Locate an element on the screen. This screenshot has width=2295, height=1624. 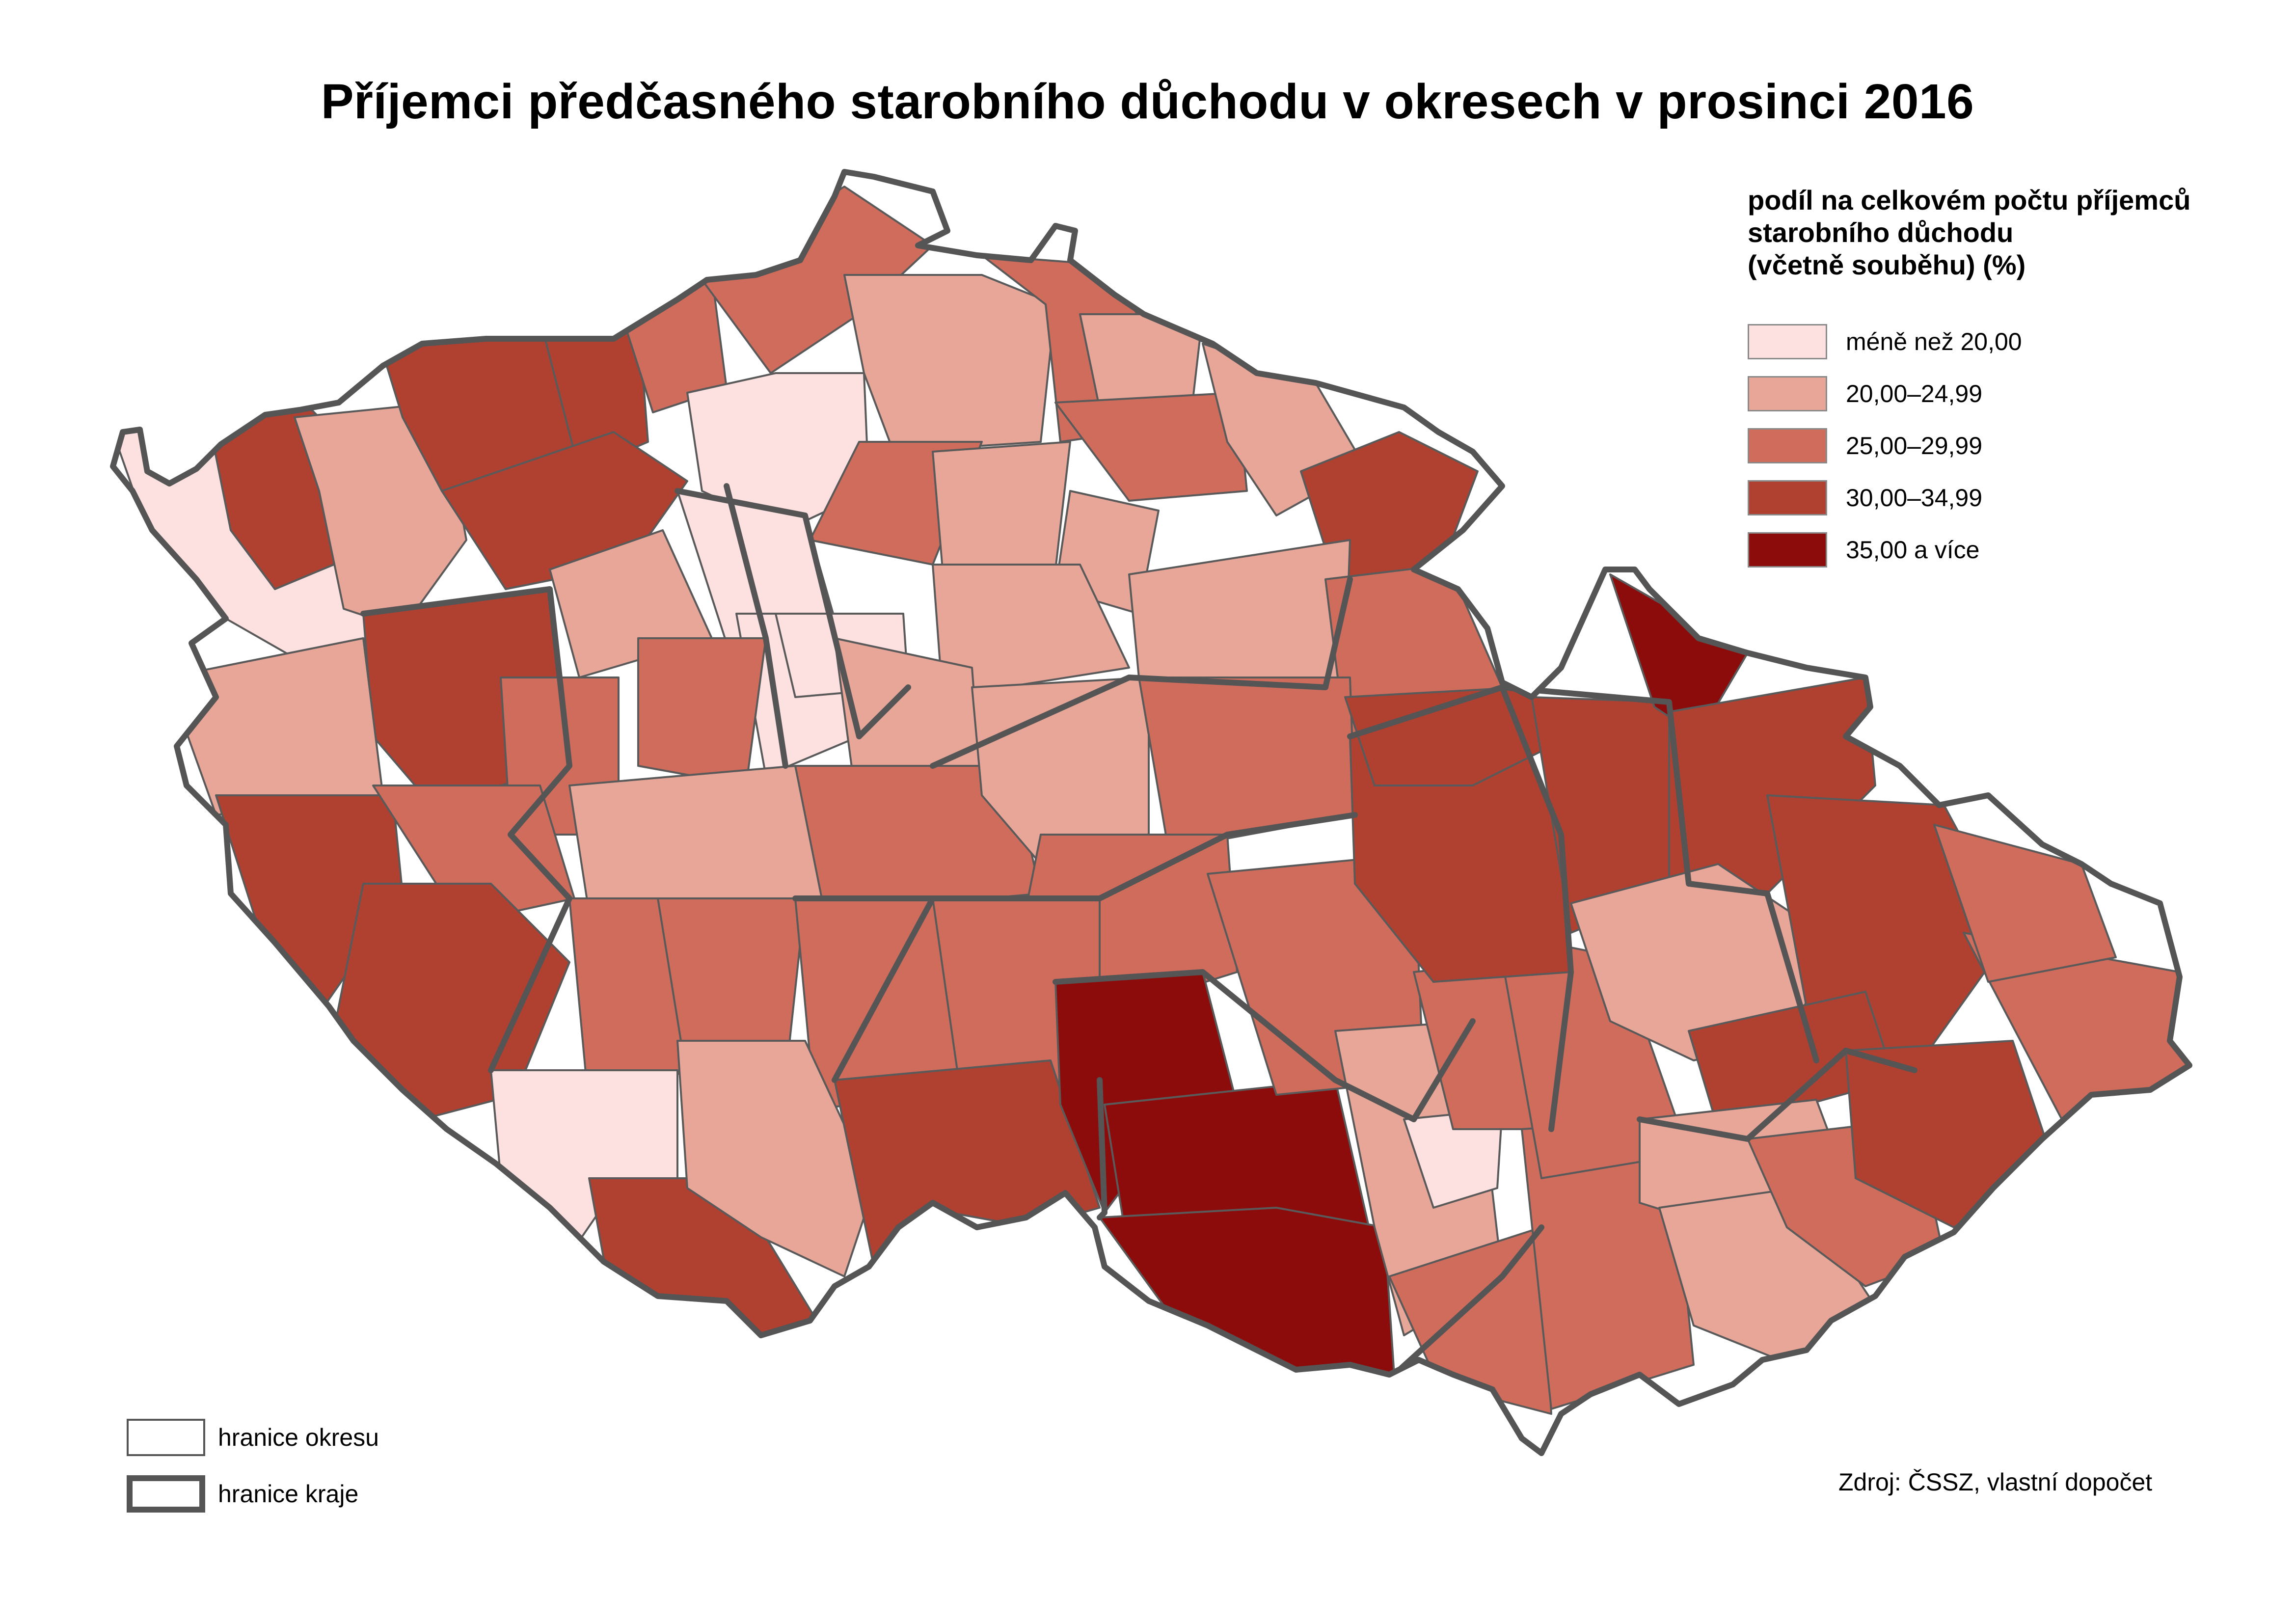
legend-item-4: 30,00–34,99 is located at coordinates (1969, 498).